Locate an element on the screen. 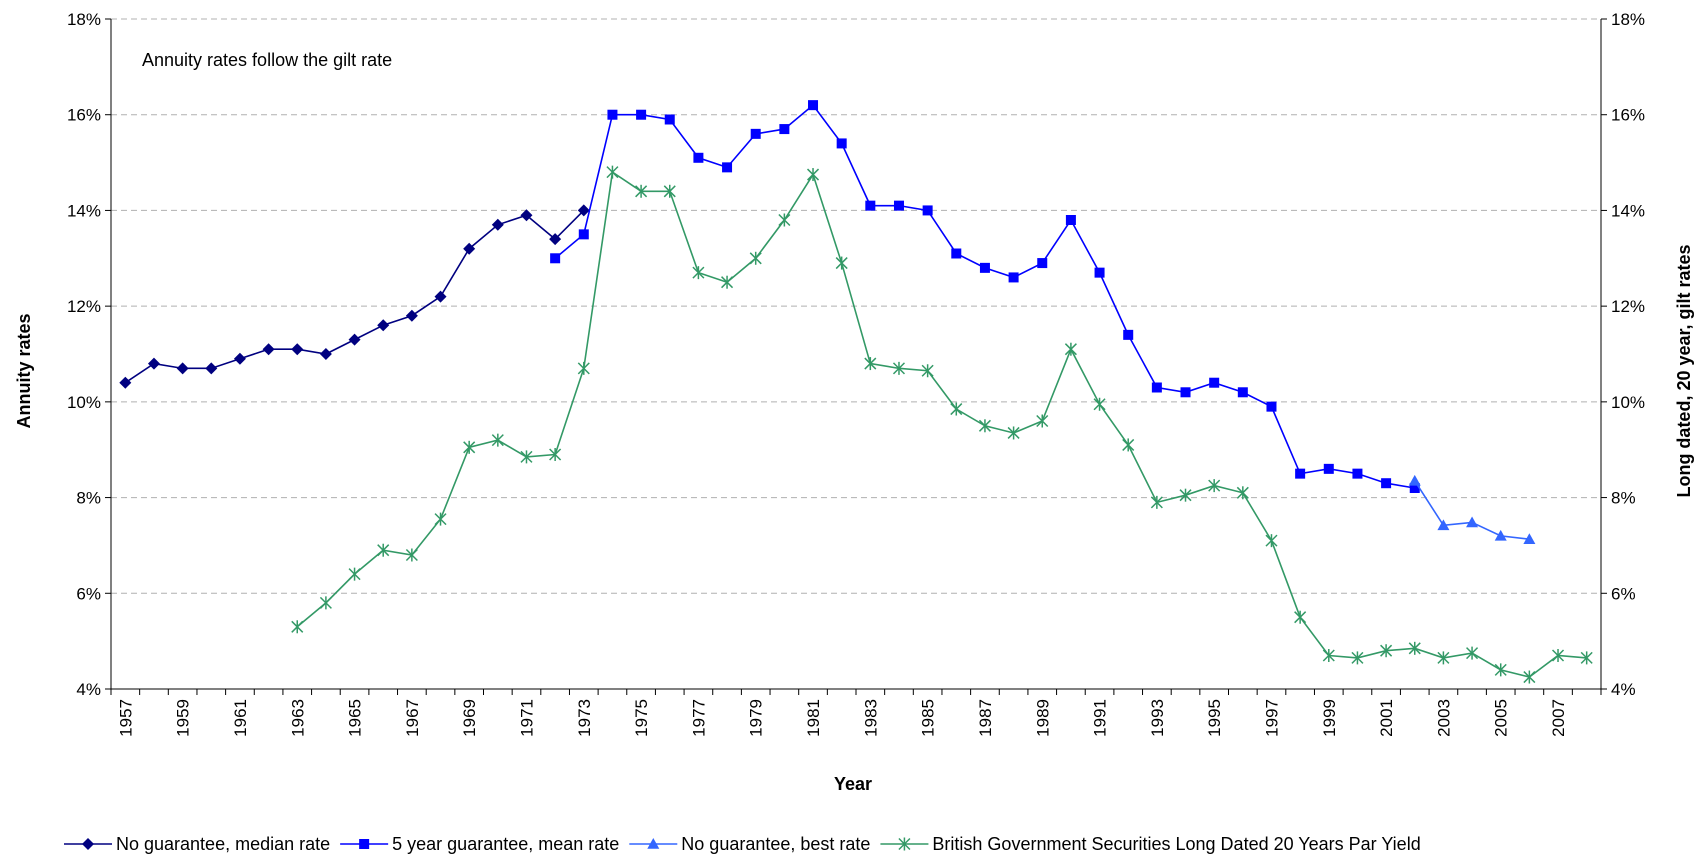  y-tick-label-left: 18% is located at coordinates (84, 19).